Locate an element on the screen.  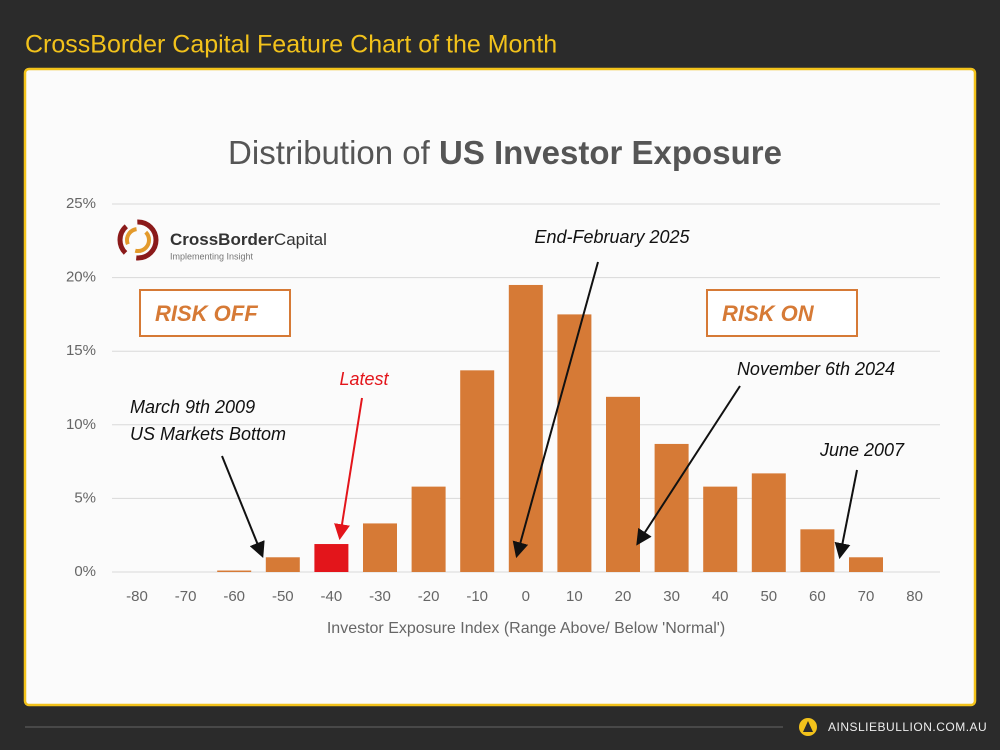
chart-title: Distribution of US Investor Exposure is located at coordinates (505, 152).